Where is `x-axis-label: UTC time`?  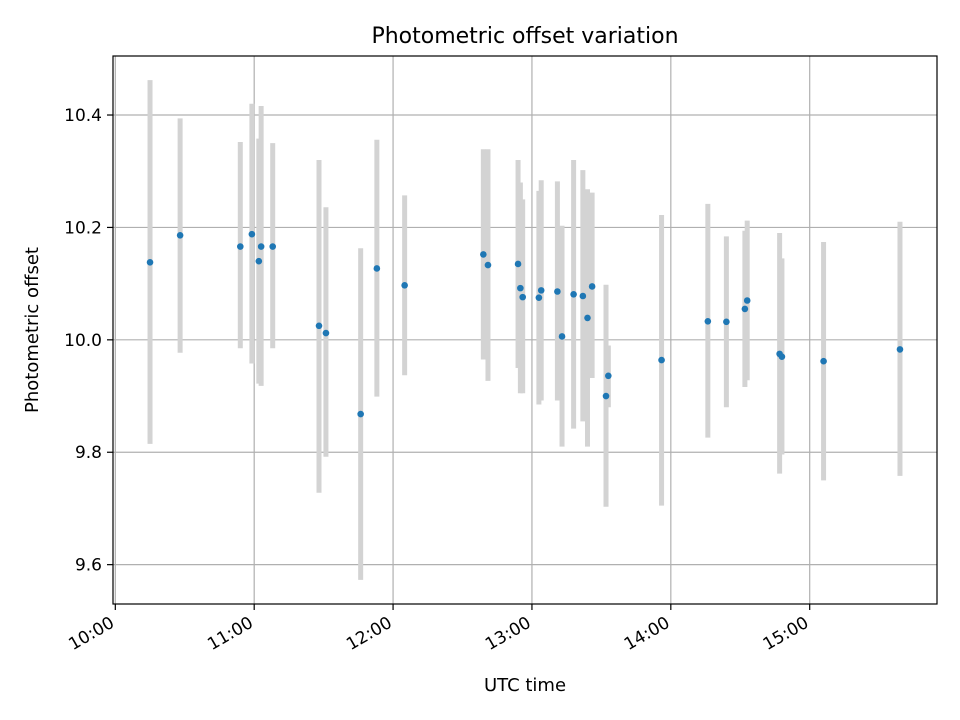
x-axis-label: UTC time is located at coordinates (525, 685).